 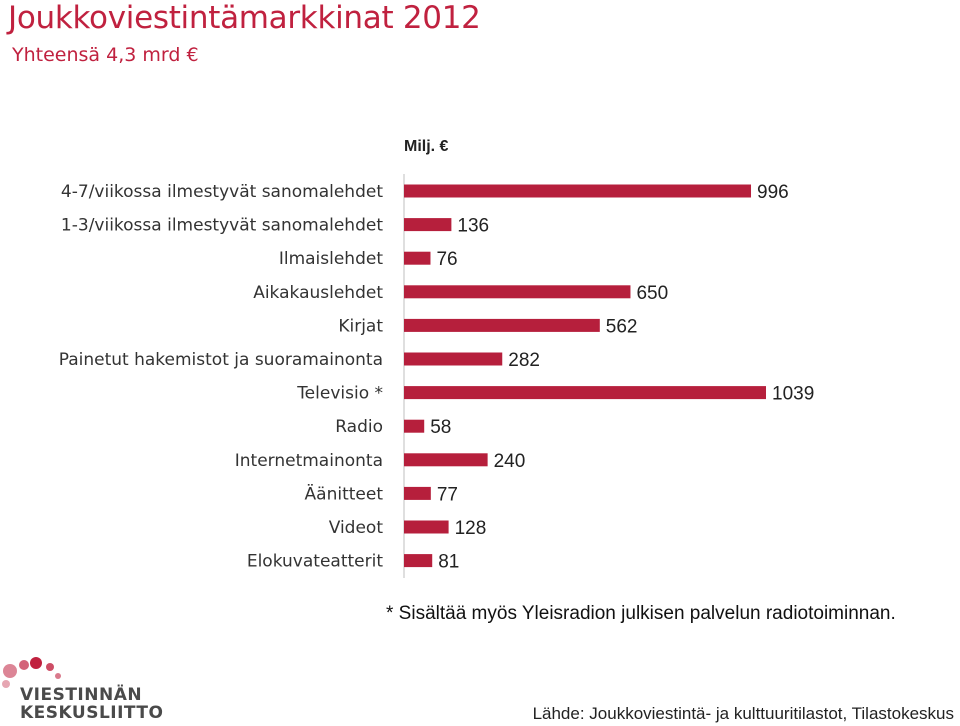 What do you see at coordinates (446, 259) in the screenshot?
I see `data-label: 76` at bounding box center [446, 259].